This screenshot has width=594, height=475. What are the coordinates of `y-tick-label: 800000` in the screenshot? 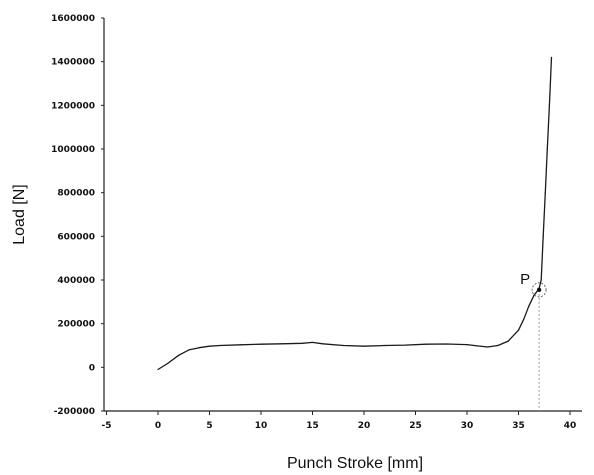 It's located at (76, 194).